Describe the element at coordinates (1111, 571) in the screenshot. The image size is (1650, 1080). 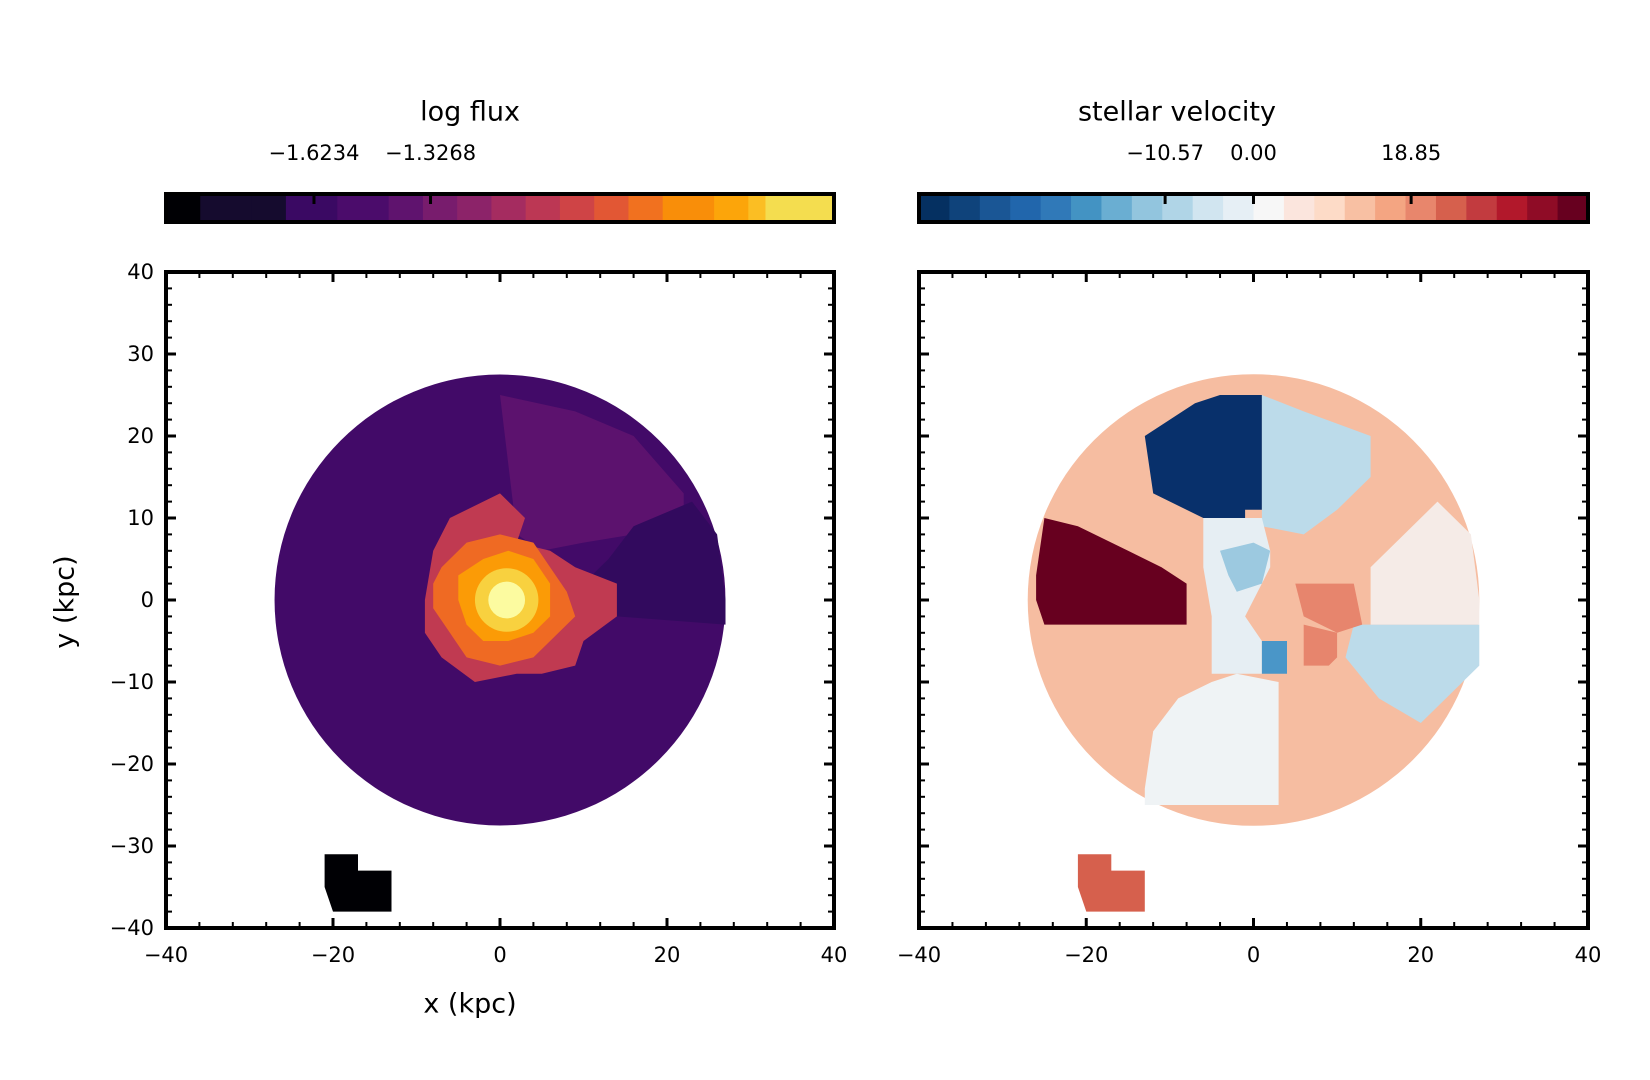
I see `stellar-velocity-region-west-receding` at that location.